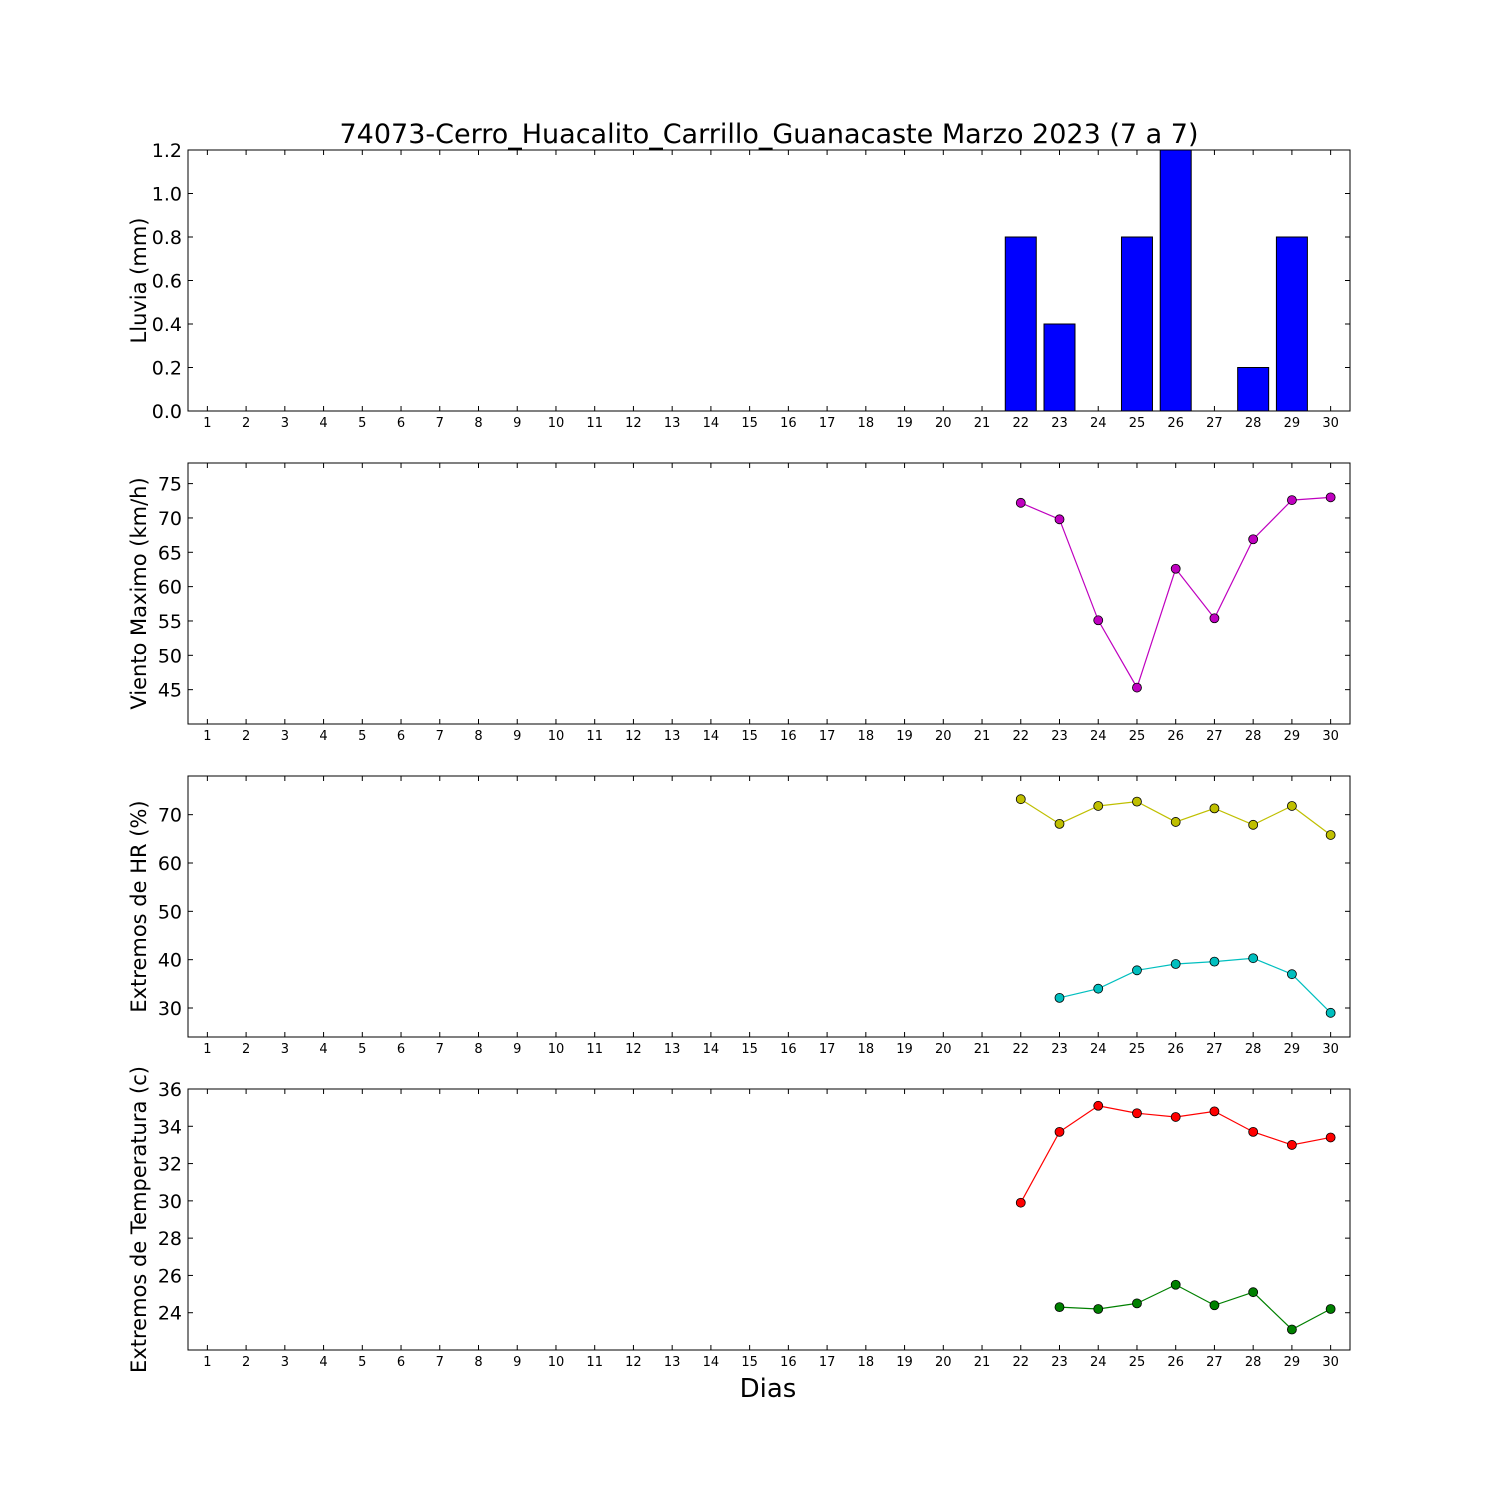  Describe the element at coordinates (285, 736) in the screenshot. I see `wind-x-tick-label: 3` at that location.